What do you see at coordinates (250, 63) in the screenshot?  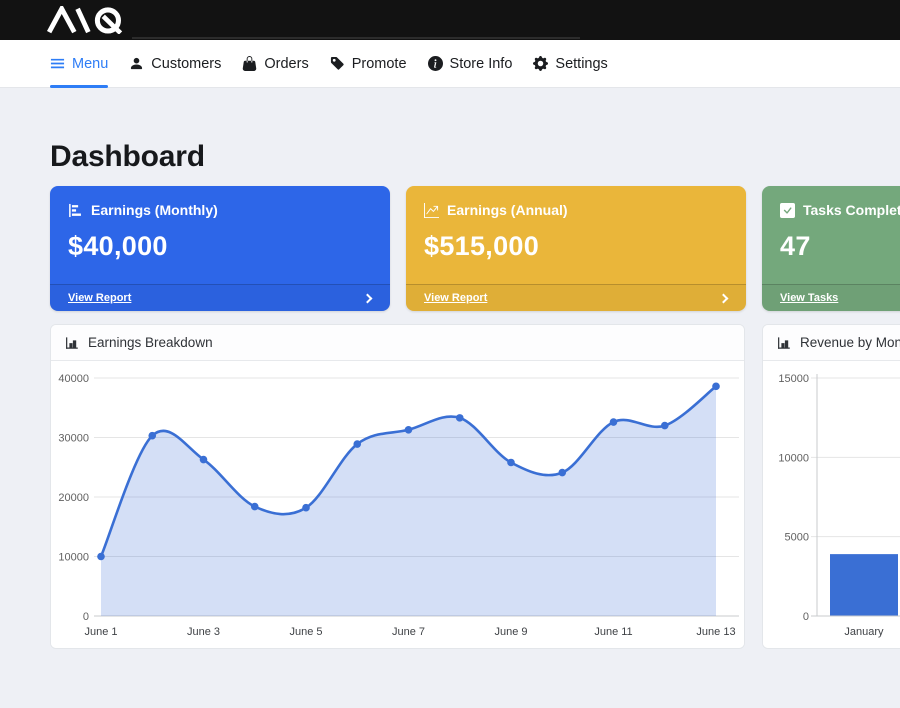 I see `bag-icon` at bounding box center [250, 63].